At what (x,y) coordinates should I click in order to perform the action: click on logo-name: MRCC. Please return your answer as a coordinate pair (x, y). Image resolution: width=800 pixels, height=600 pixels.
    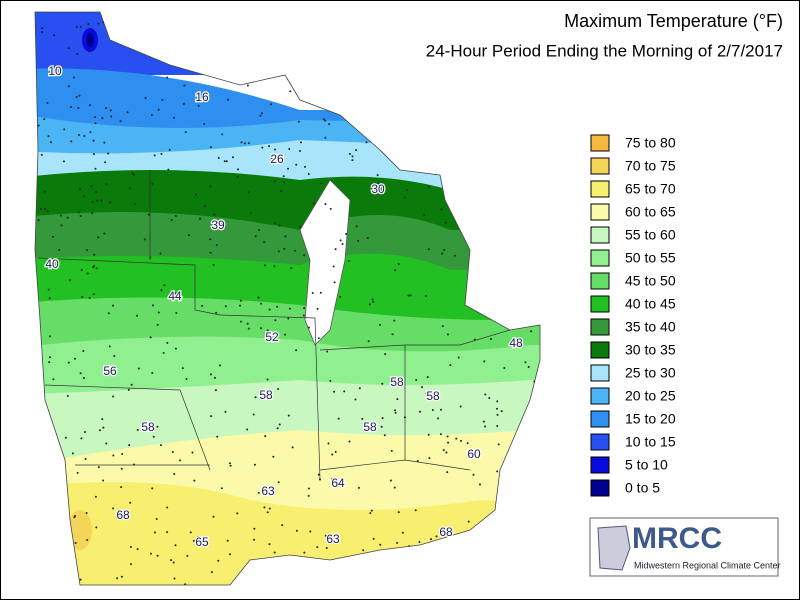
    Looking at the image, I should click on (677, 538).